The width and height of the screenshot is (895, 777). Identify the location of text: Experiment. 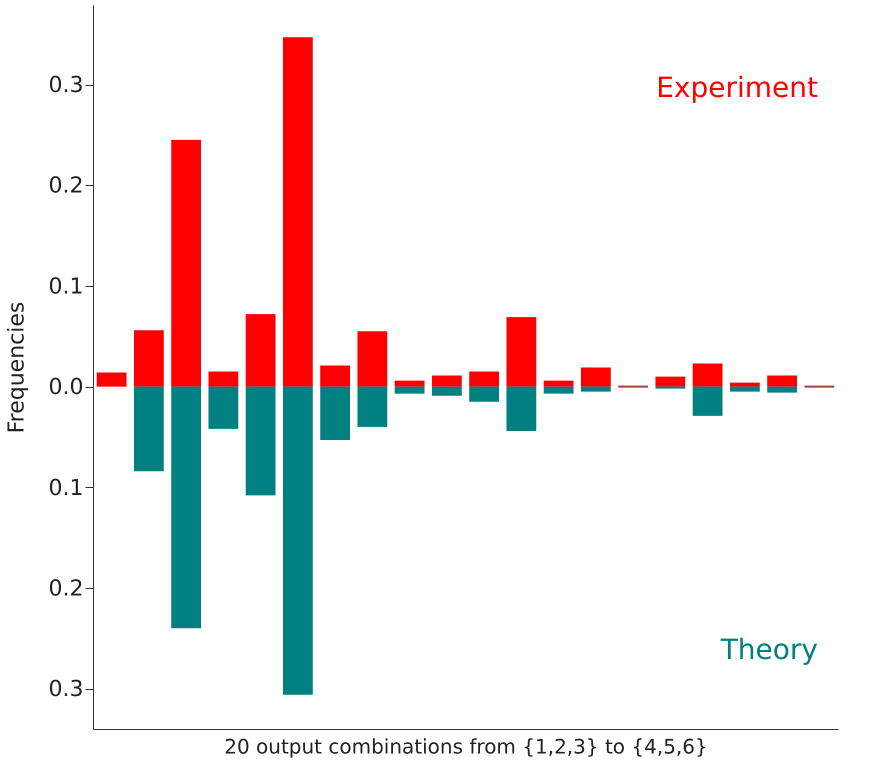
(737, 87).